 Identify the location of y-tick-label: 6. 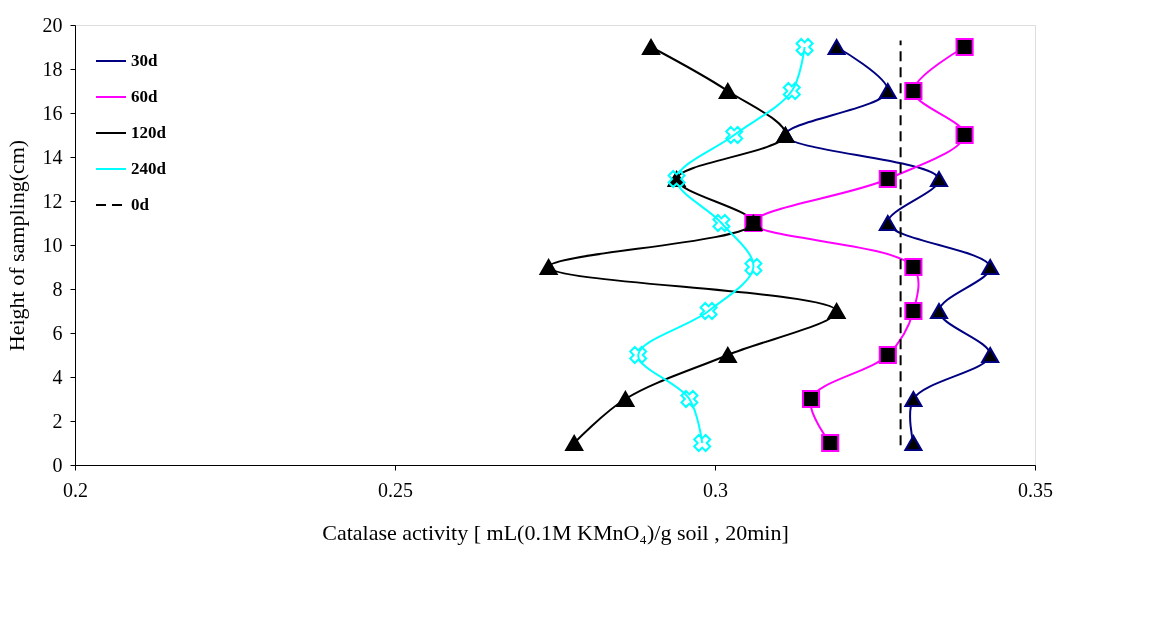
(57, 332).